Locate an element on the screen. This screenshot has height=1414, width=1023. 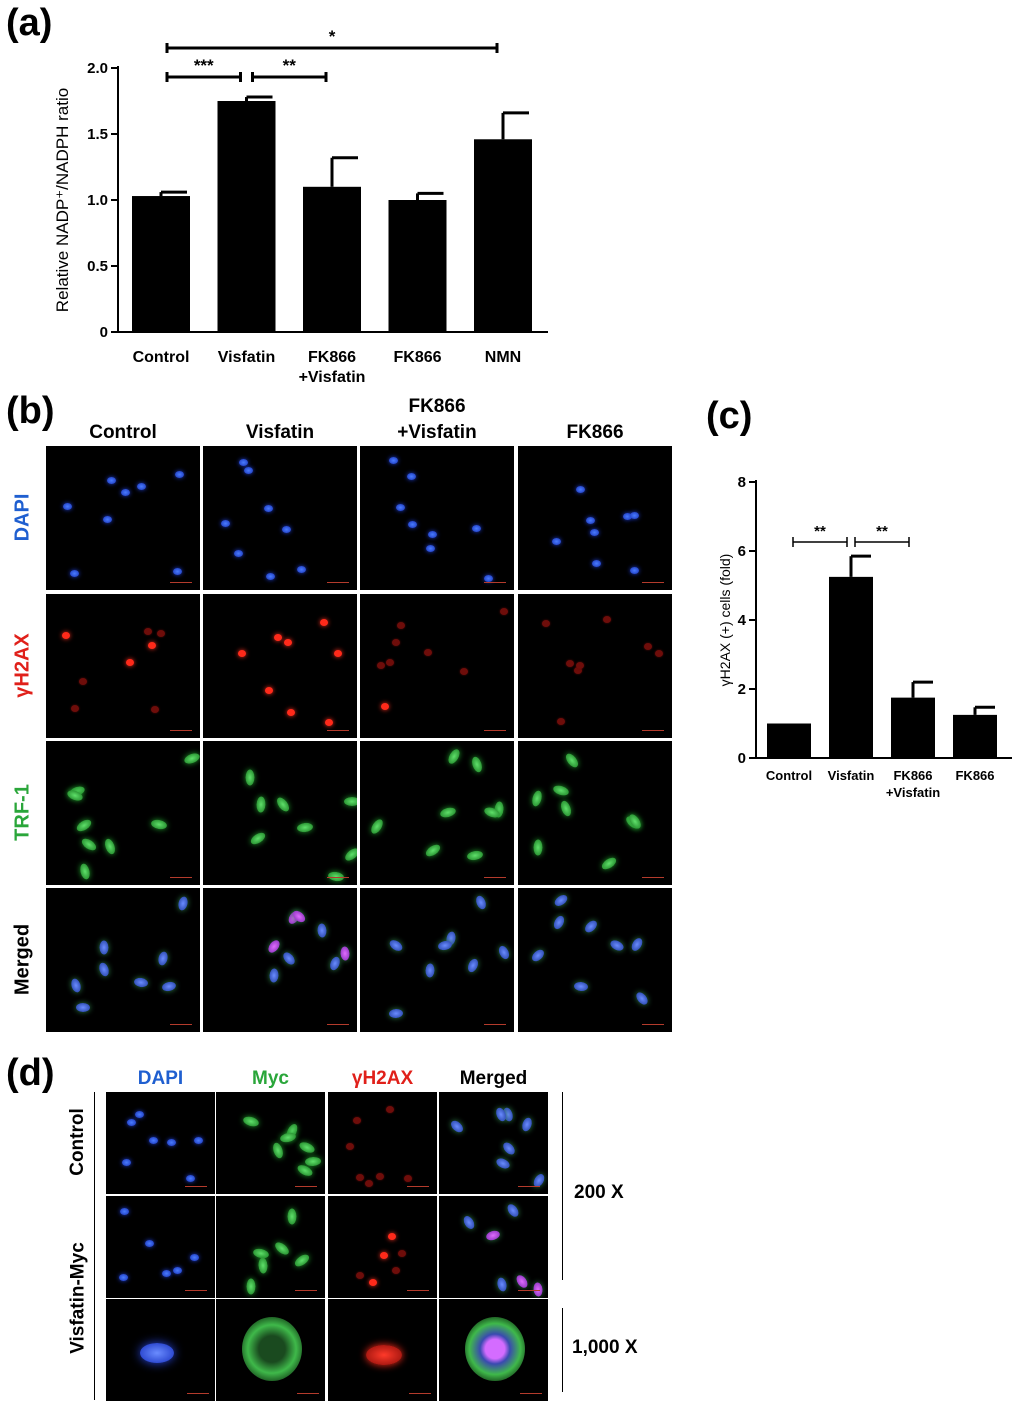
significance-label: * is located at coordinates (332, 36).